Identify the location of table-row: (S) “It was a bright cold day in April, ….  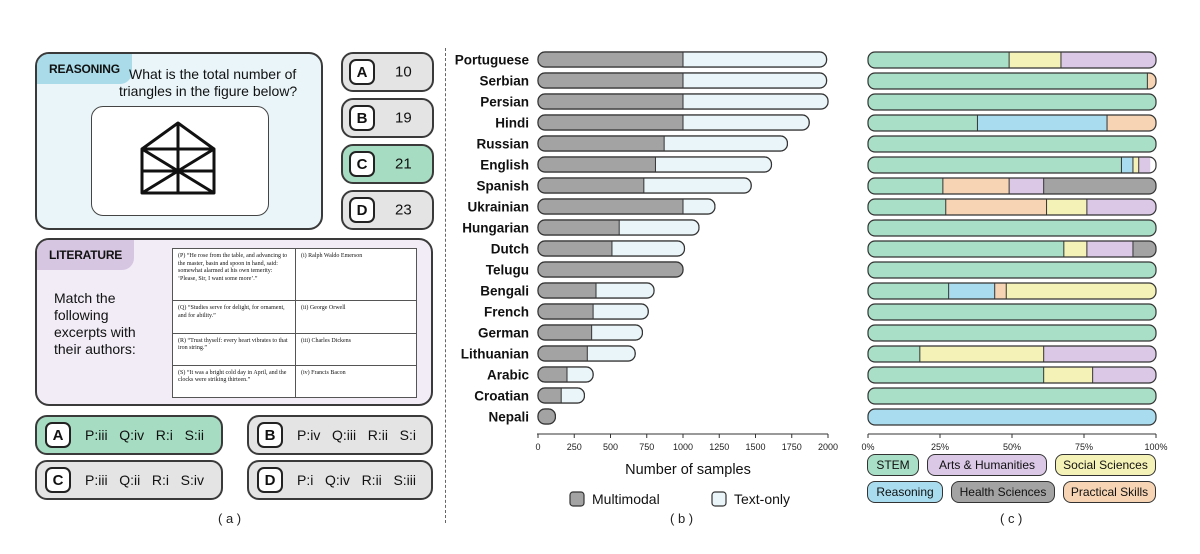
(294, 381).